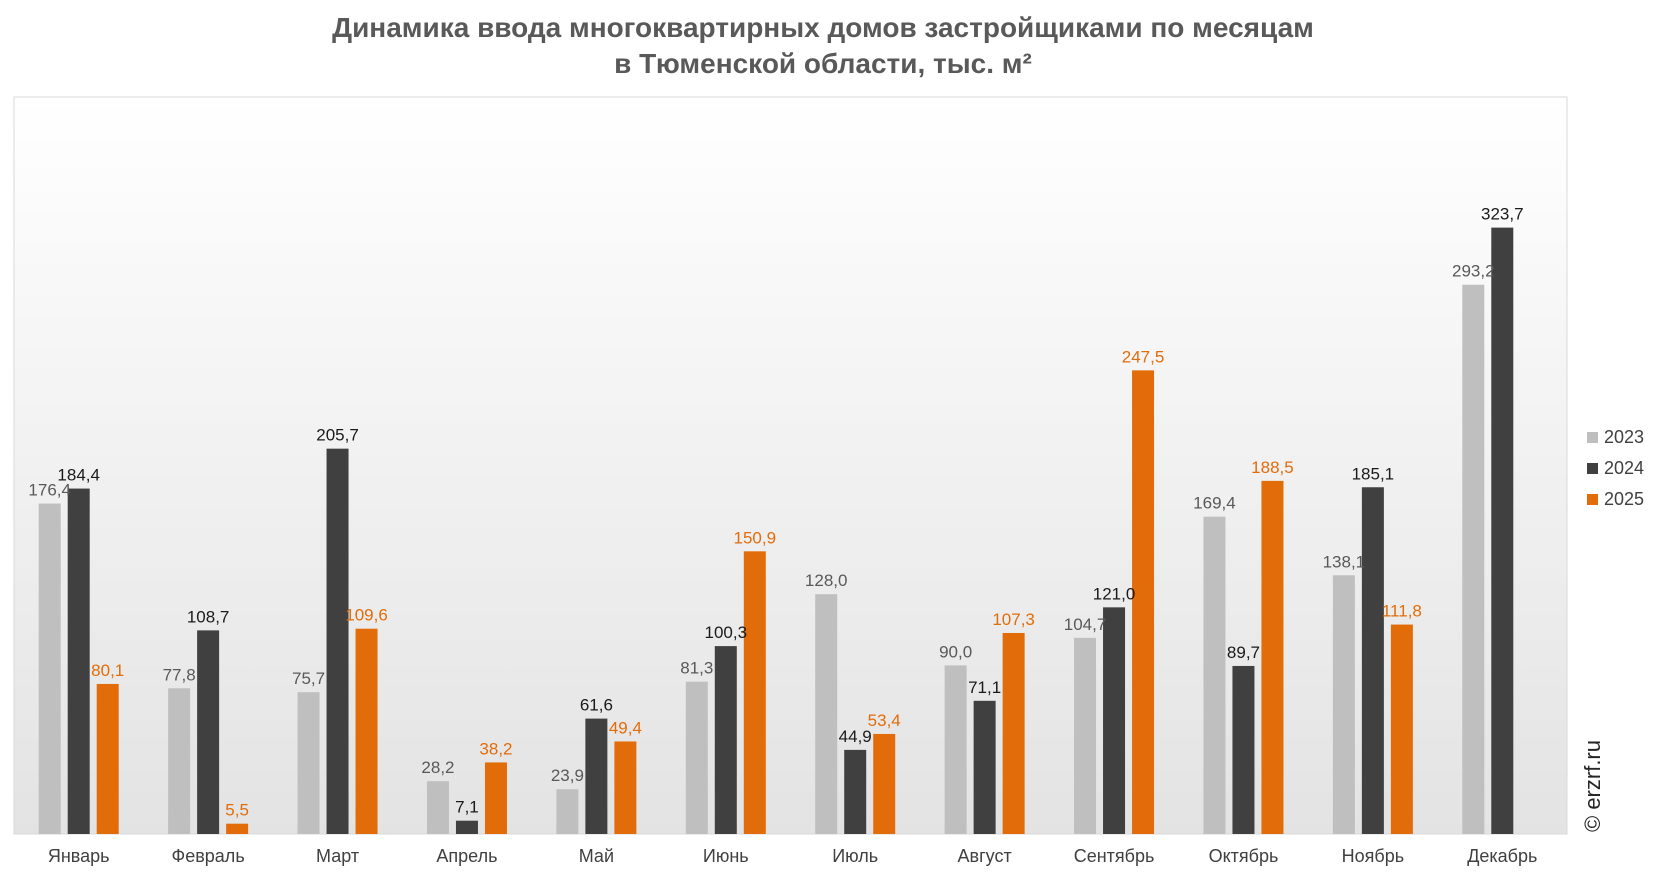 Image resolution: width=1666 pixels, height=872 pixels. I want to click on category-label: Февраль, so click(208, 856).